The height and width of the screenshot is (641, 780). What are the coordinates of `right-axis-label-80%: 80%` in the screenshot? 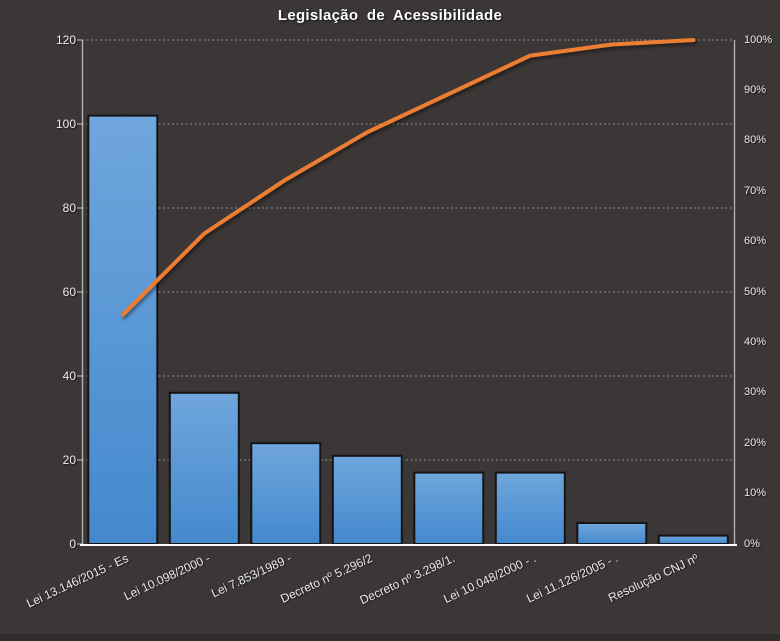 It's located at (755, 140).